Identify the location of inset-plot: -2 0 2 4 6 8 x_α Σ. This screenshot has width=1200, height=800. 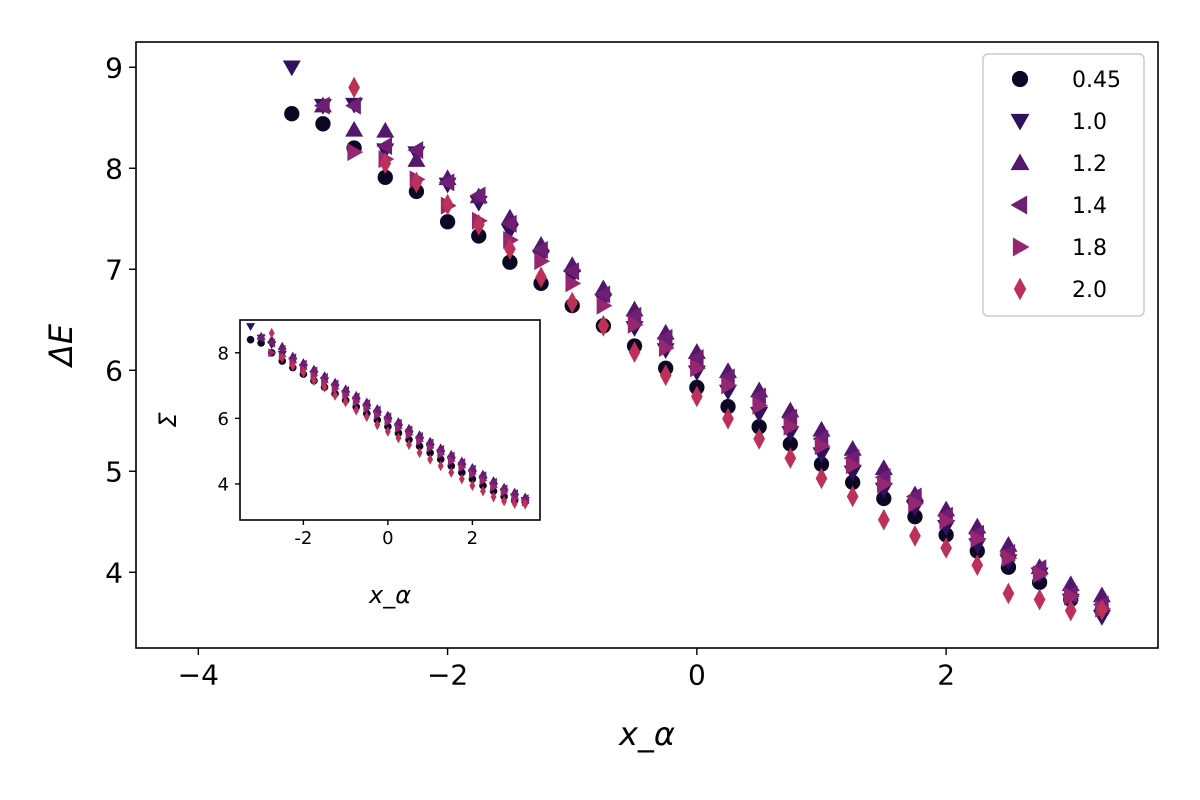
(347, 464).